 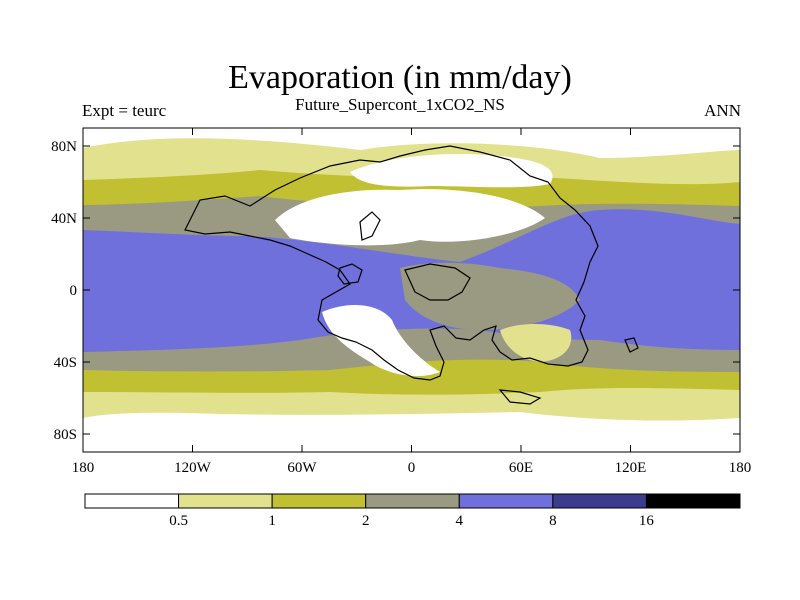 I want to click on colorbar-label: 16, so click(x=647, y=521).